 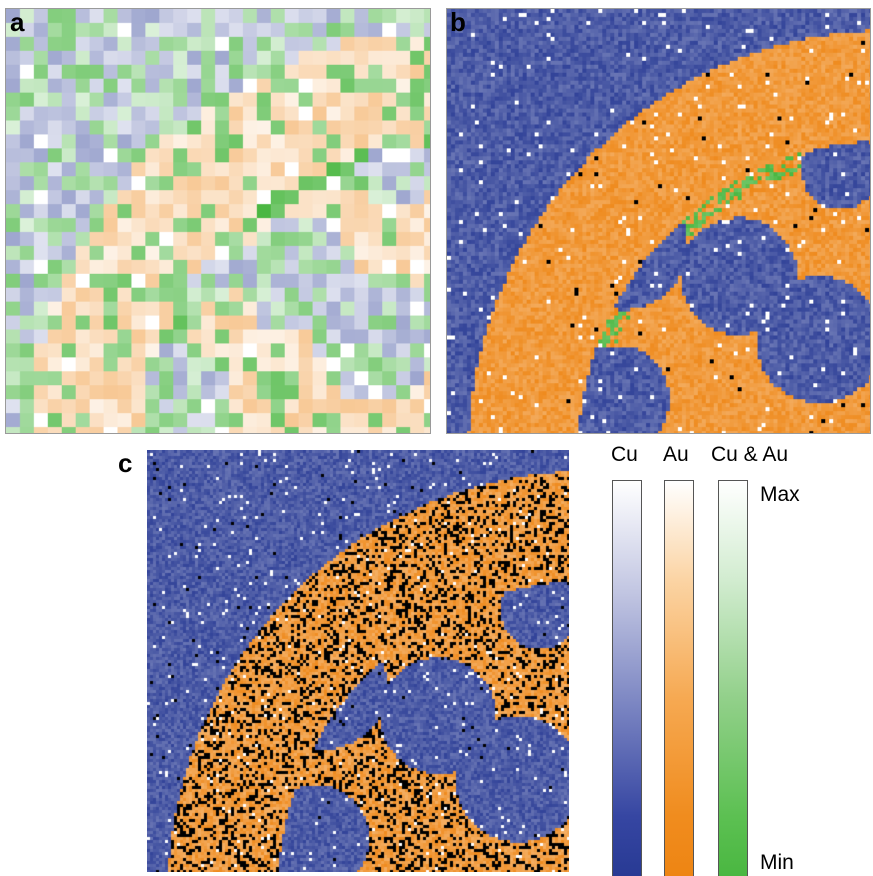 What do you see at coordinates (780, 494) in the screenshot?
I see `colorbar-max-label: Max` at bounding box center [780, 494].